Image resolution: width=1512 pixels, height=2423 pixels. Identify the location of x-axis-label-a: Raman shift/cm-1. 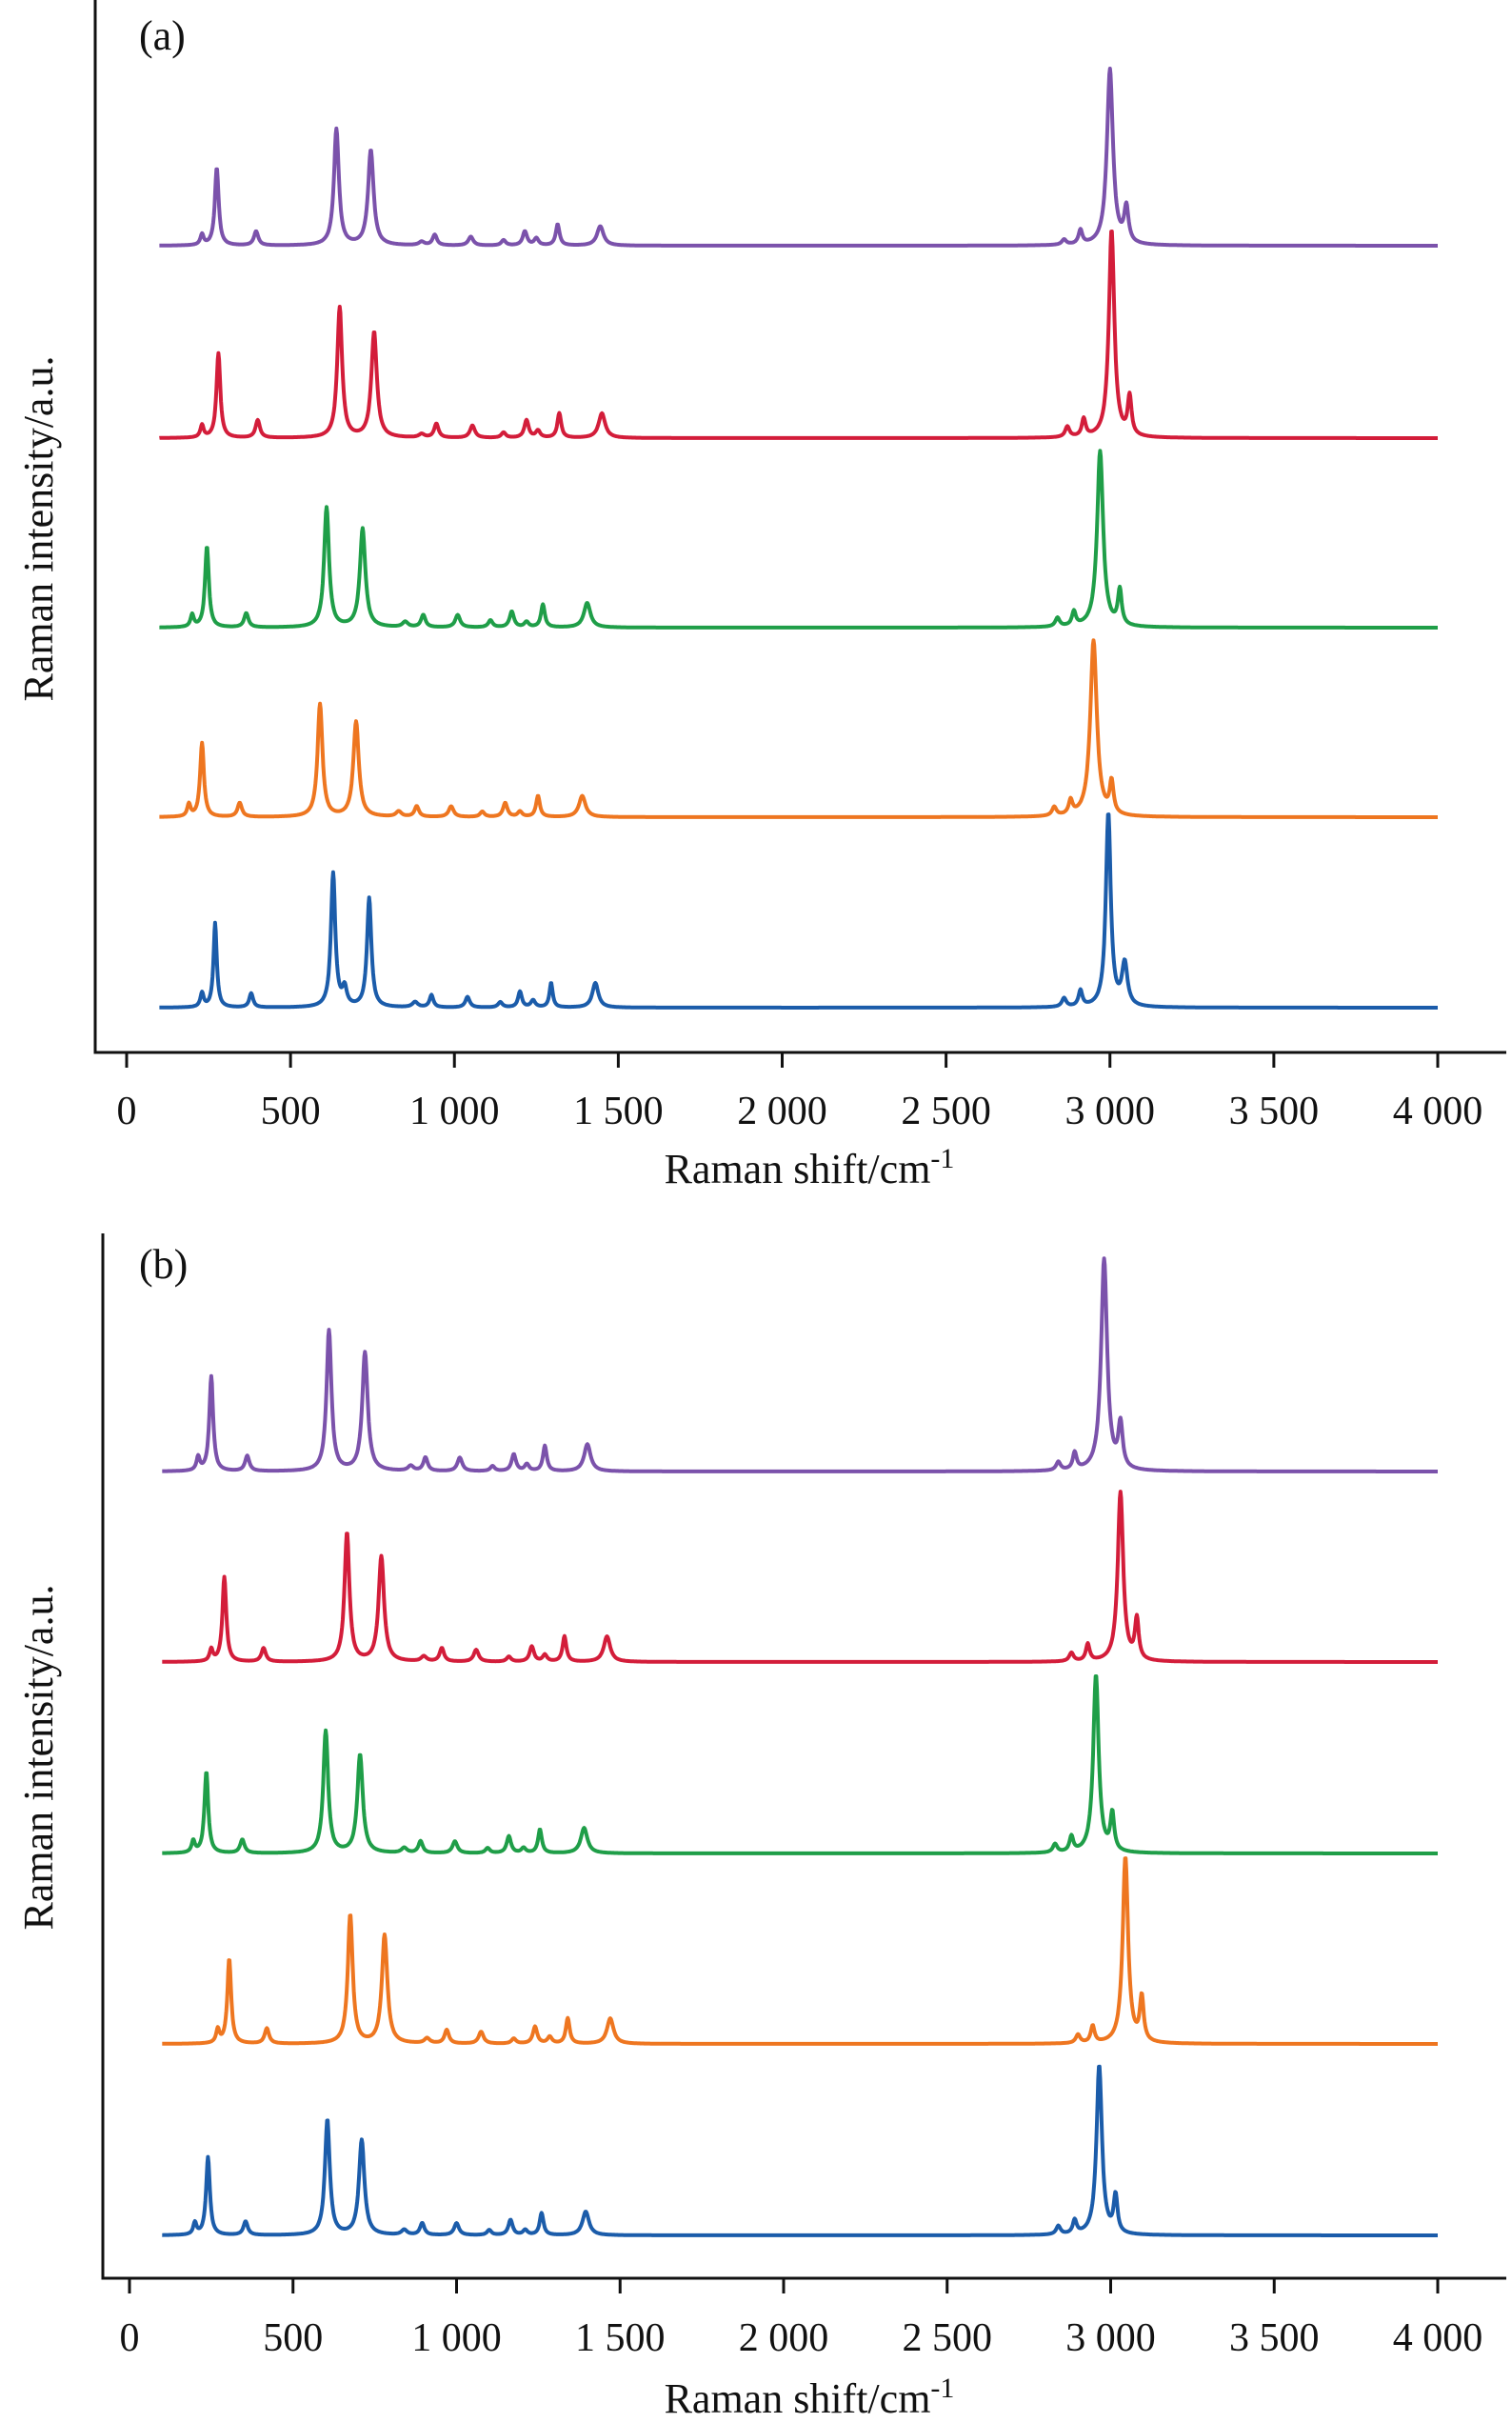
(810, 1168).